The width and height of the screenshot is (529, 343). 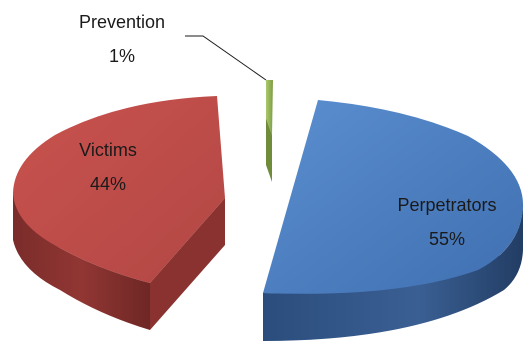 I want to click on label-victims-value: 44%, so click(x=108, y=184).